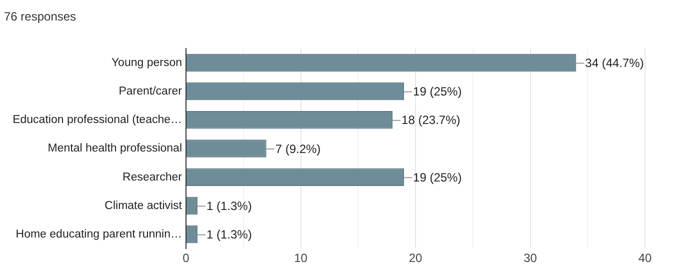  What do you see at coordinates (186, 258) in the screenshot?
I see `x-tick-label: 0` at bounding box center [186, 258].